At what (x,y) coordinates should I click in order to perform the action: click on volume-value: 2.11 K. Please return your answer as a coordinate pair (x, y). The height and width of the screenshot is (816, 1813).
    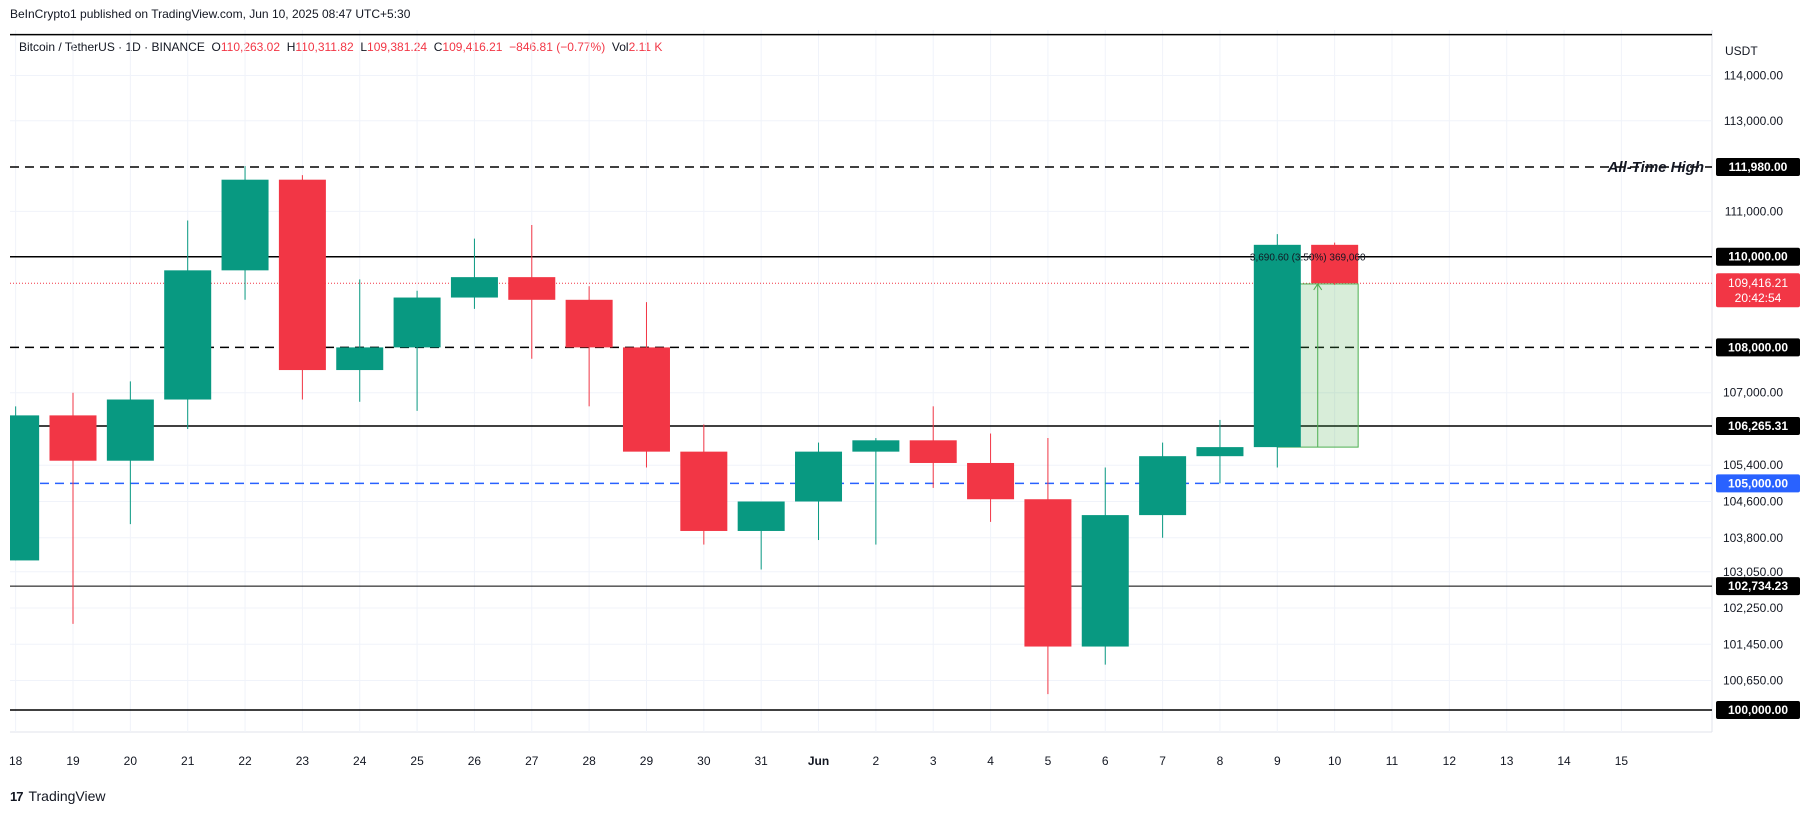
    Looking at the image, I should click on (645, 47).